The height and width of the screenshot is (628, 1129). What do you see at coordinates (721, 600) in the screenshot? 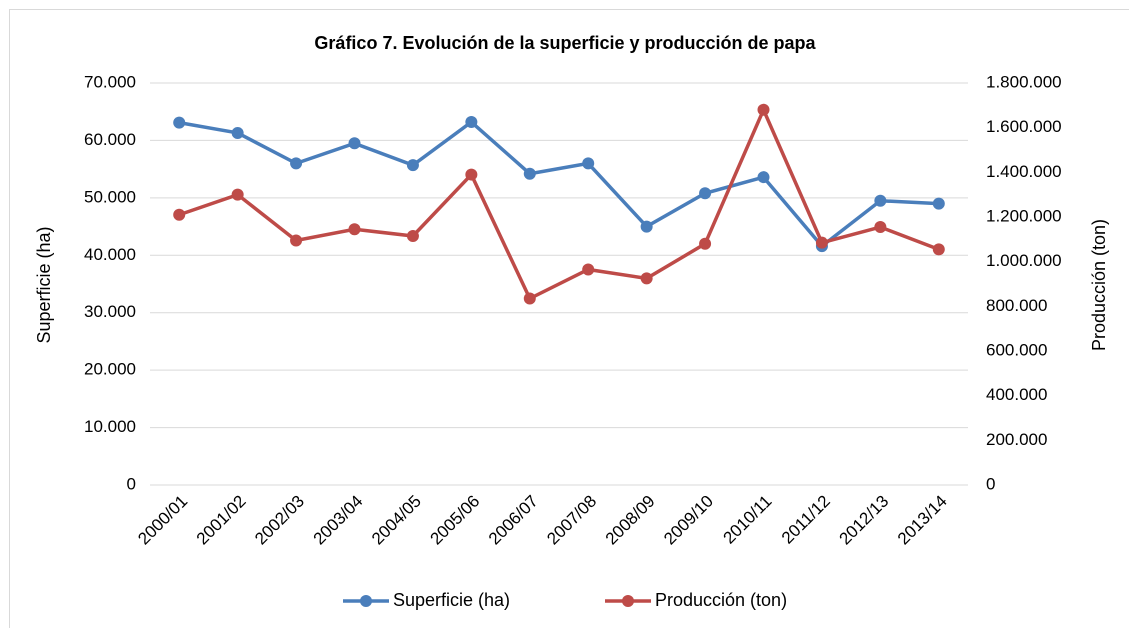
I see `legend-label: Producción (ton)` at bounding box center [721, 600].